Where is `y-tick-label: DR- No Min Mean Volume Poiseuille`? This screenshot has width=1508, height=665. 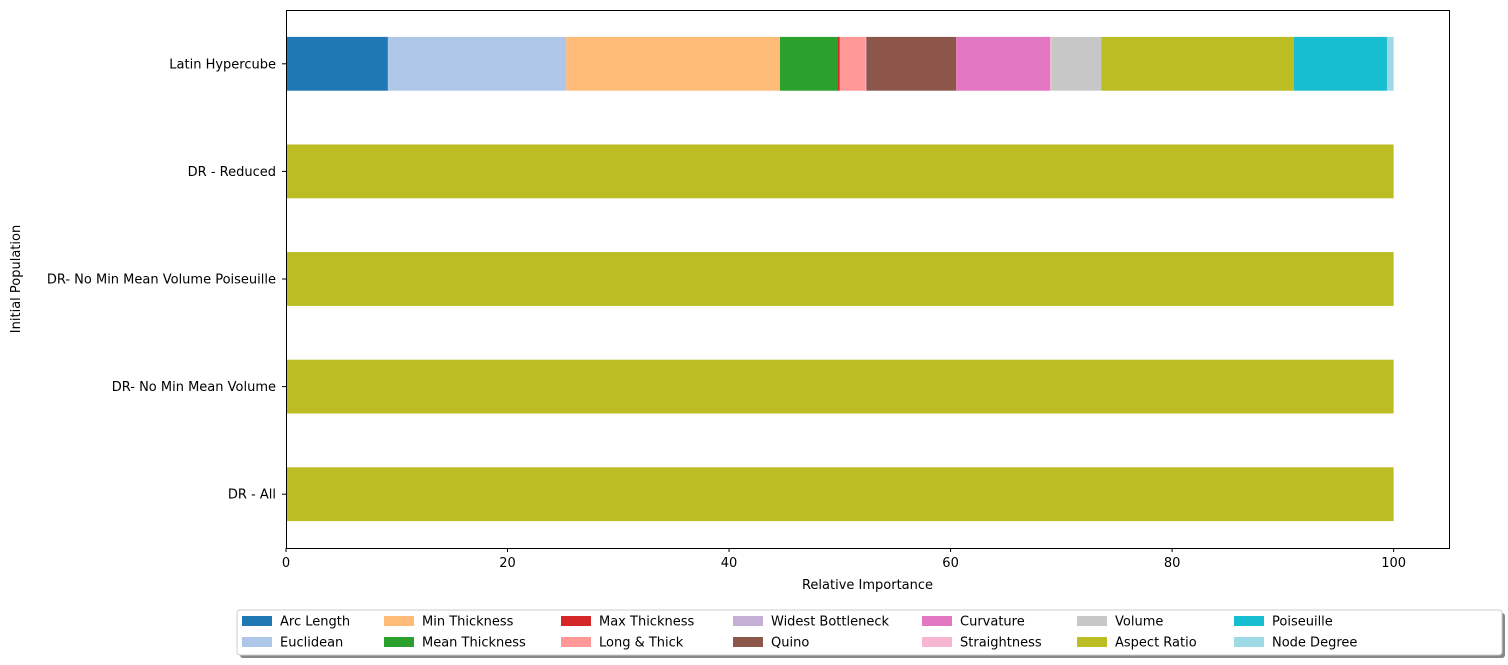 y-tick-label: DR- No Min Mean Volume Poiseuille is located at coordinates (161, 280).